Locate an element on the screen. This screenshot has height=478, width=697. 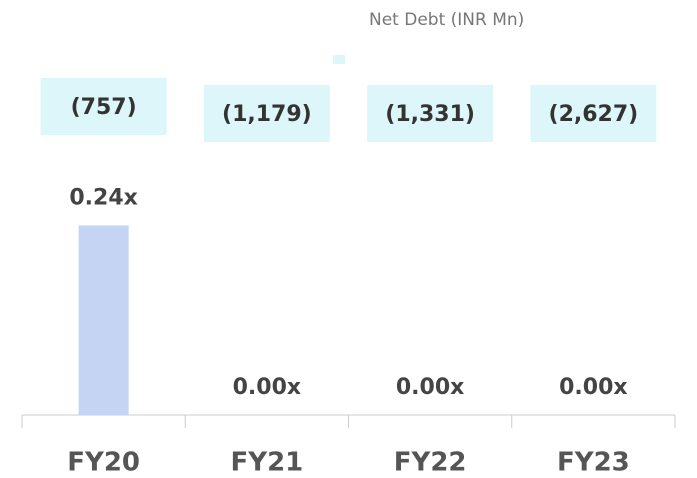
net-debt-label: (1,331) is located at coordinates (430, 114).